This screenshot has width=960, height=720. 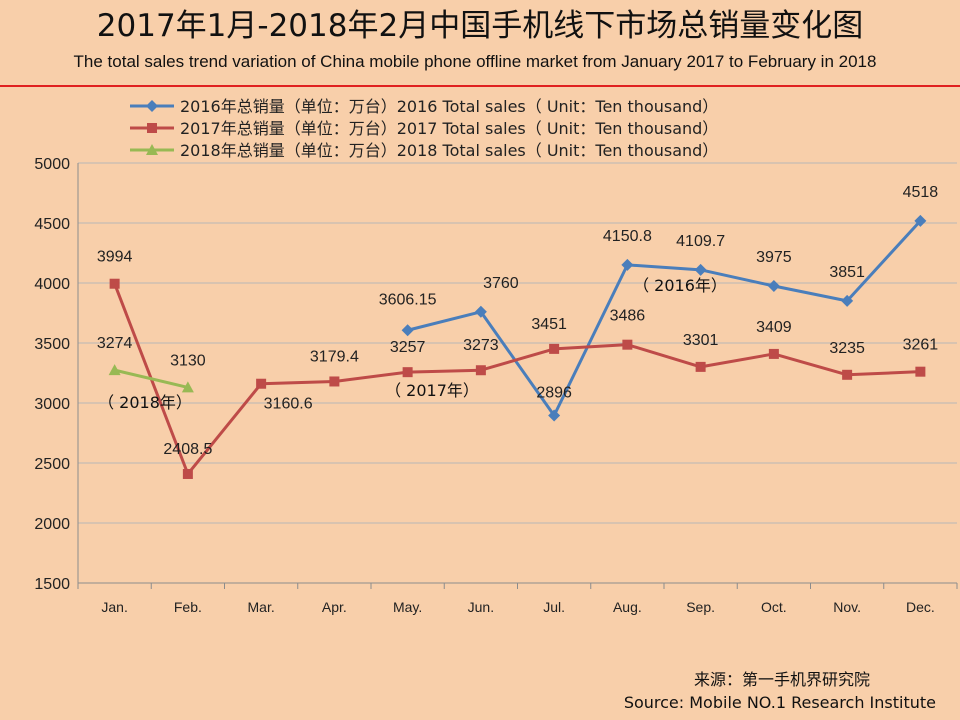 What do you see at coordinates (188, 607) in the screenshot?
I see `x-tick-label: Feb.` at bounding box center [188, 607].